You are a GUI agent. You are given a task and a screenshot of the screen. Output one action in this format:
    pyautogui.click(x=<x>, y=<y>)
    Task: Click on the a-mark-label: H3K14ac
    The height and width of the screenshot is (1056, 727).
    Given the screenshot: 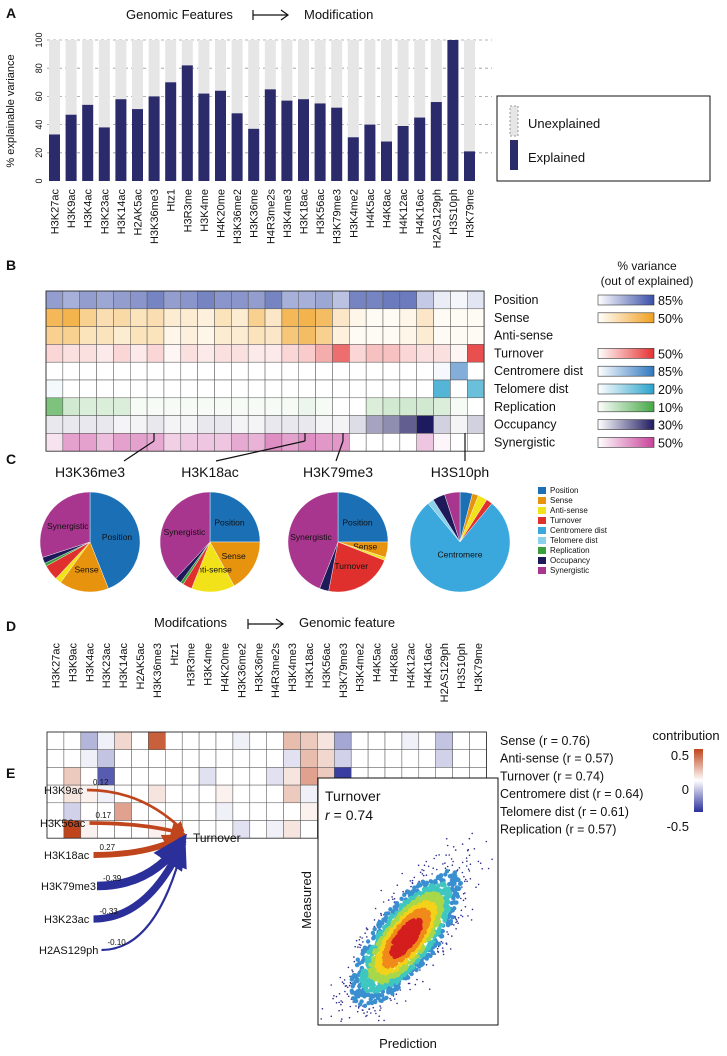 What is the action you would take?
    pyautogui.click(x=122, y=212)
    